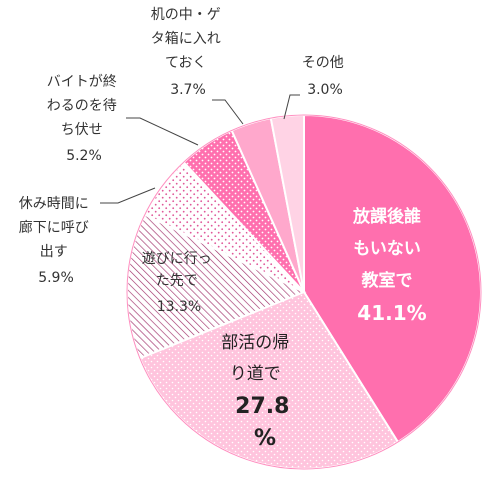 This screenshot has height=490, width=502. What do you see at coordinates (186, 15) in the screenshot?
I see `slice-label-s6-line1: 机の中・ゲ` at bounding box center [186, 15].